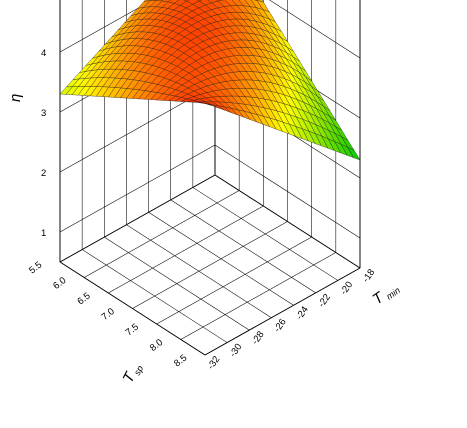  I want to click on x-tick-label: 7.0, so click(108, 314).